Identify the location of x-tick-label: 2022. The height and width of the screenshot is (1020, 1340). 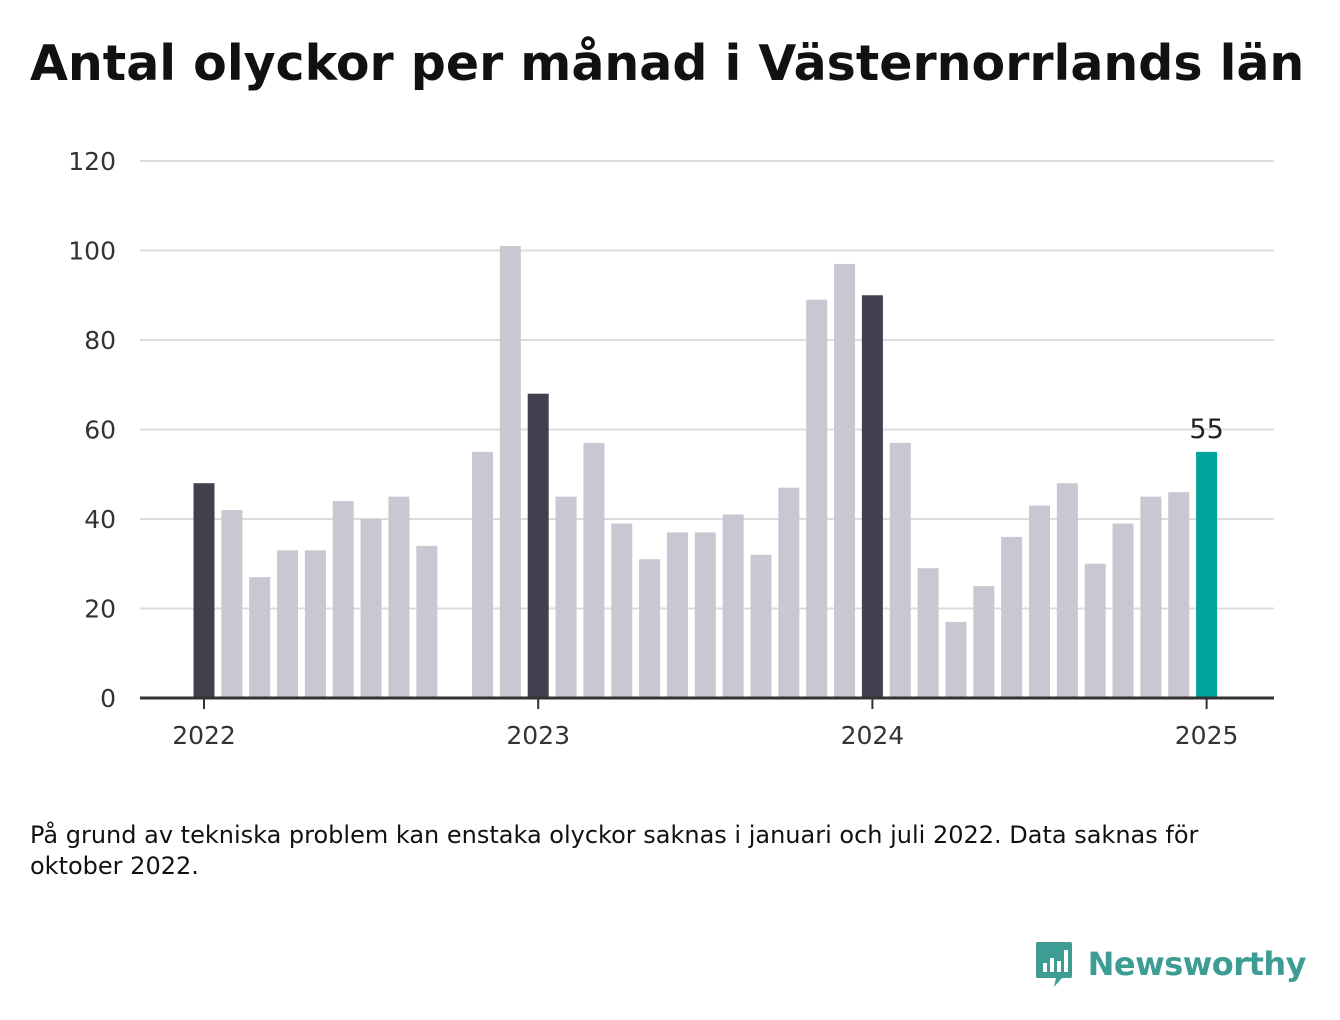
(204, 735).